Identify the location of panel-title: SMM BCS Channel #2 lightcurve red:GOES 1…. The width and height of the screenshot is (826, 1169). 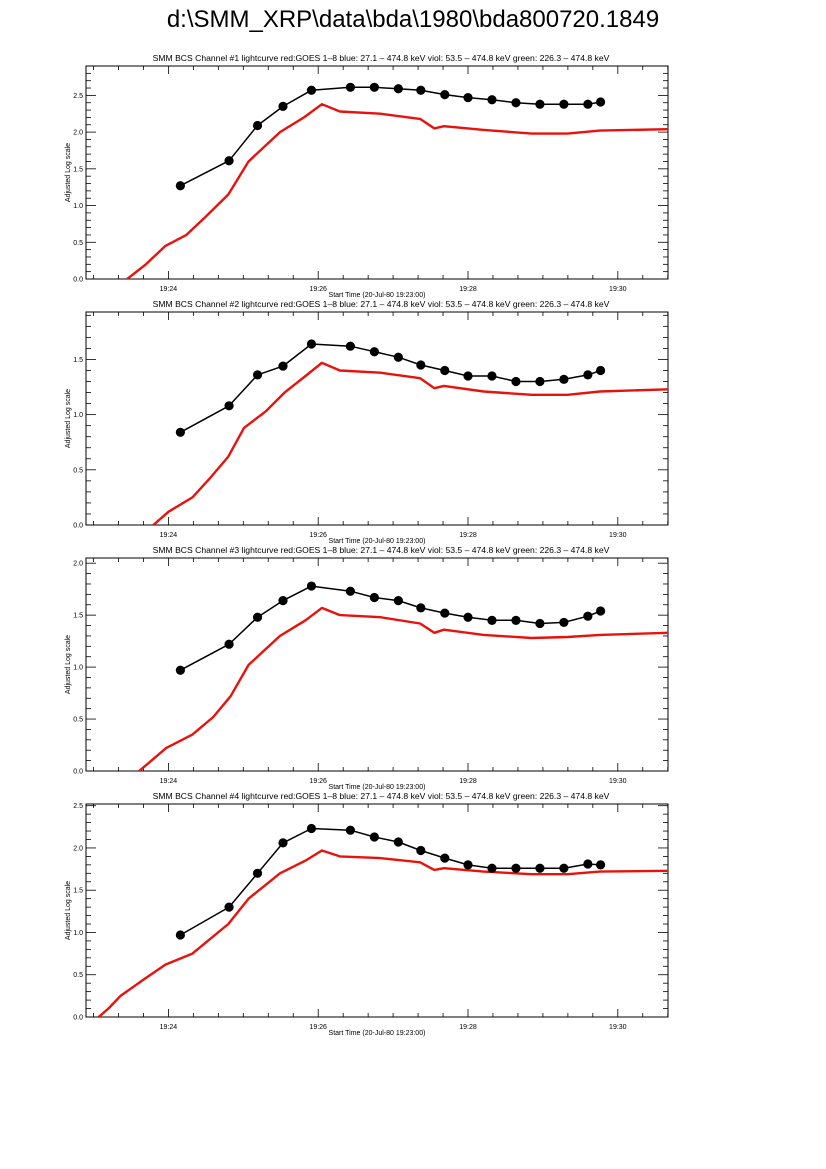
(381, 304).